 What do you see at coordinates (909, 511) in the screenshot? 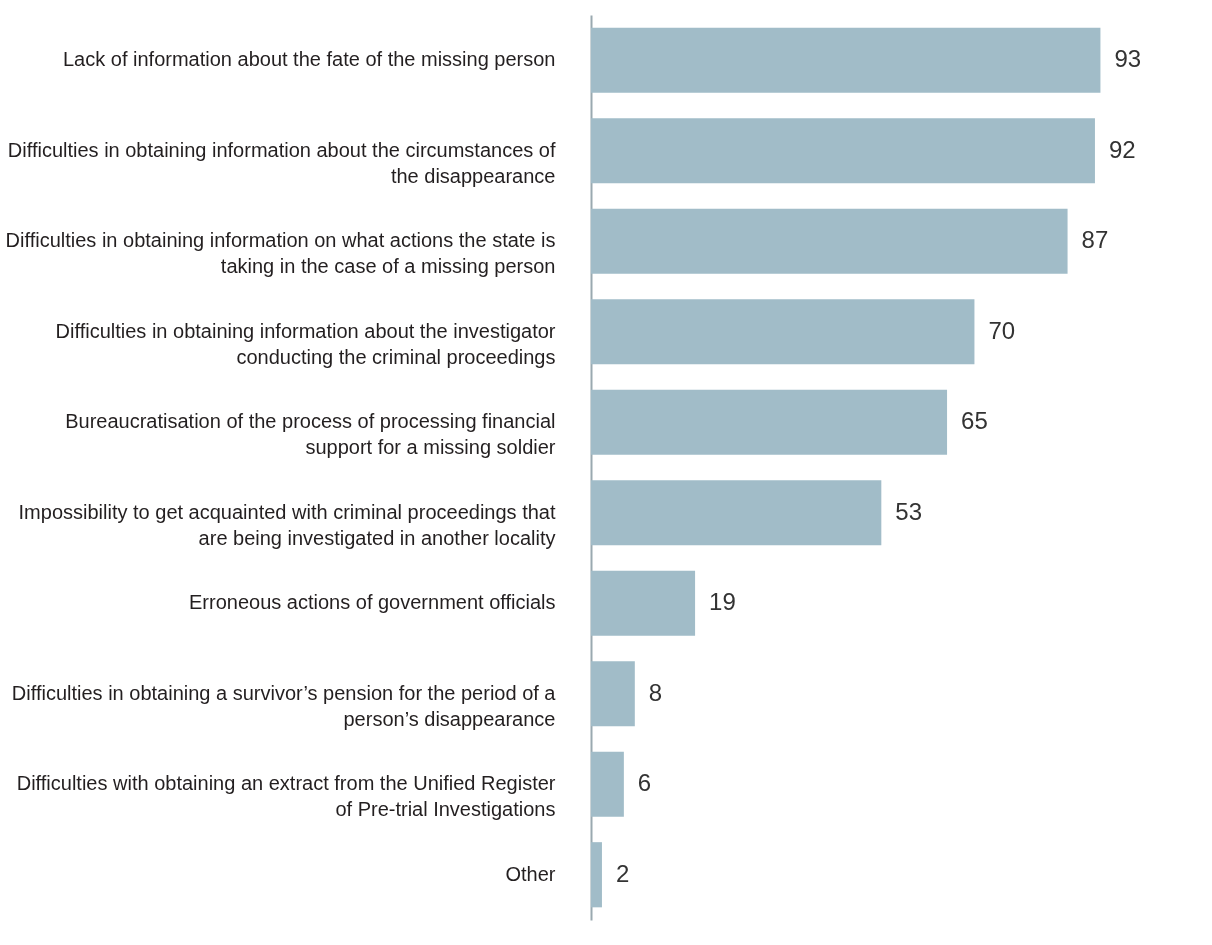
I see `data-label: 53` at bounding box center [909, 511].